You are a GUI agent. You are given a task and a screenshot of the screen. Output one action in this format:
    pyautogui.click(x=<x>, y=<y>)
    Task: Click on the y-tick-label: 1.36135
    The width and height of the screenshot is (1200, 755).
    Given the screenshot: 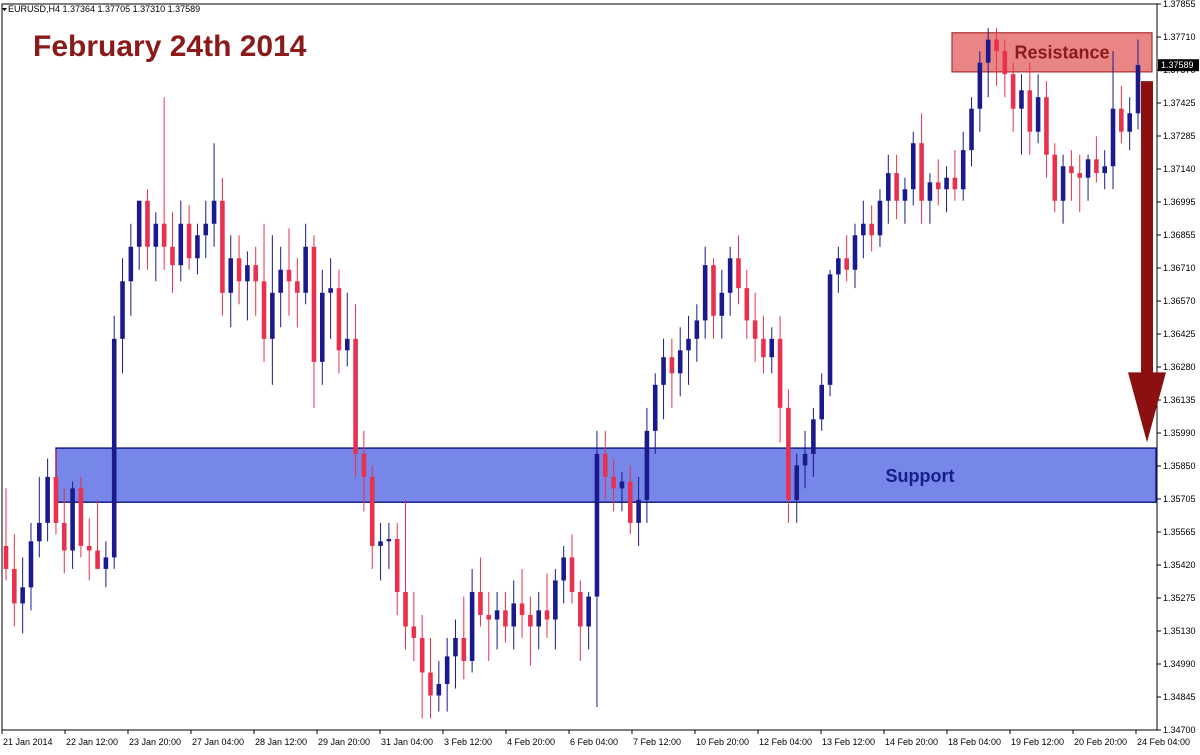 What is the action you would take?
    pyautogui.click(x=1179, y=400)
    